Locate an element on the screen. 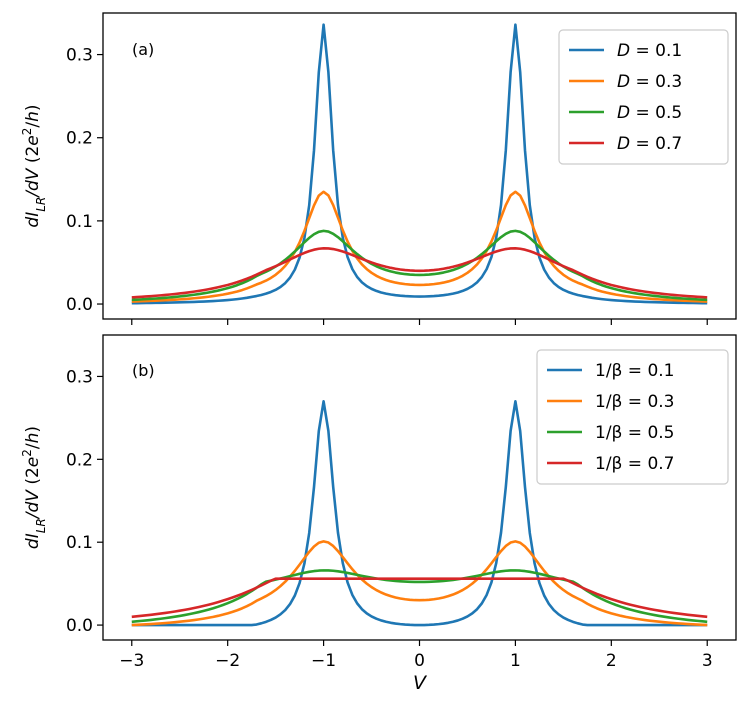 The height and width of the screenshot is (725, 748). x-axis-label: V is located at coordinates (420, 683).